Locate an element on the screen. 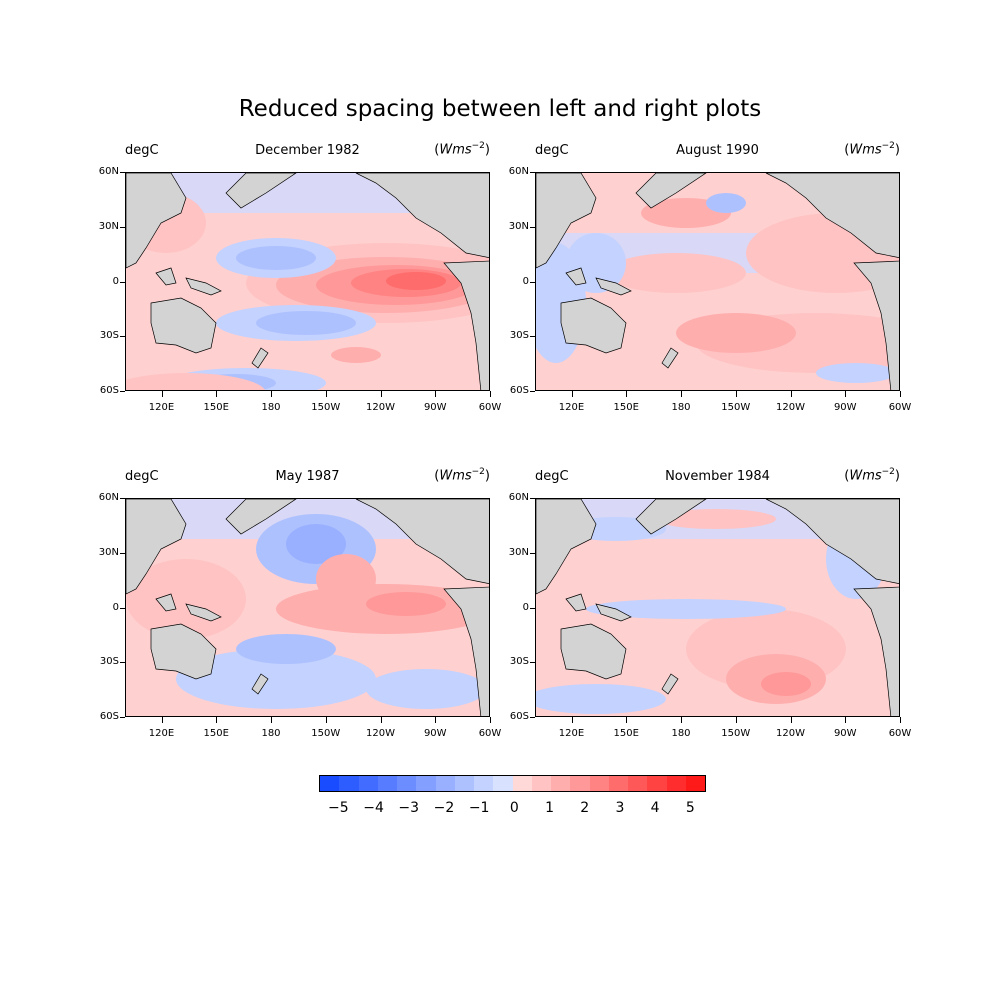 This screenshot has width=1000, height=1000. colorbar-tick-label: 4 is located at coordinates (655, 808).